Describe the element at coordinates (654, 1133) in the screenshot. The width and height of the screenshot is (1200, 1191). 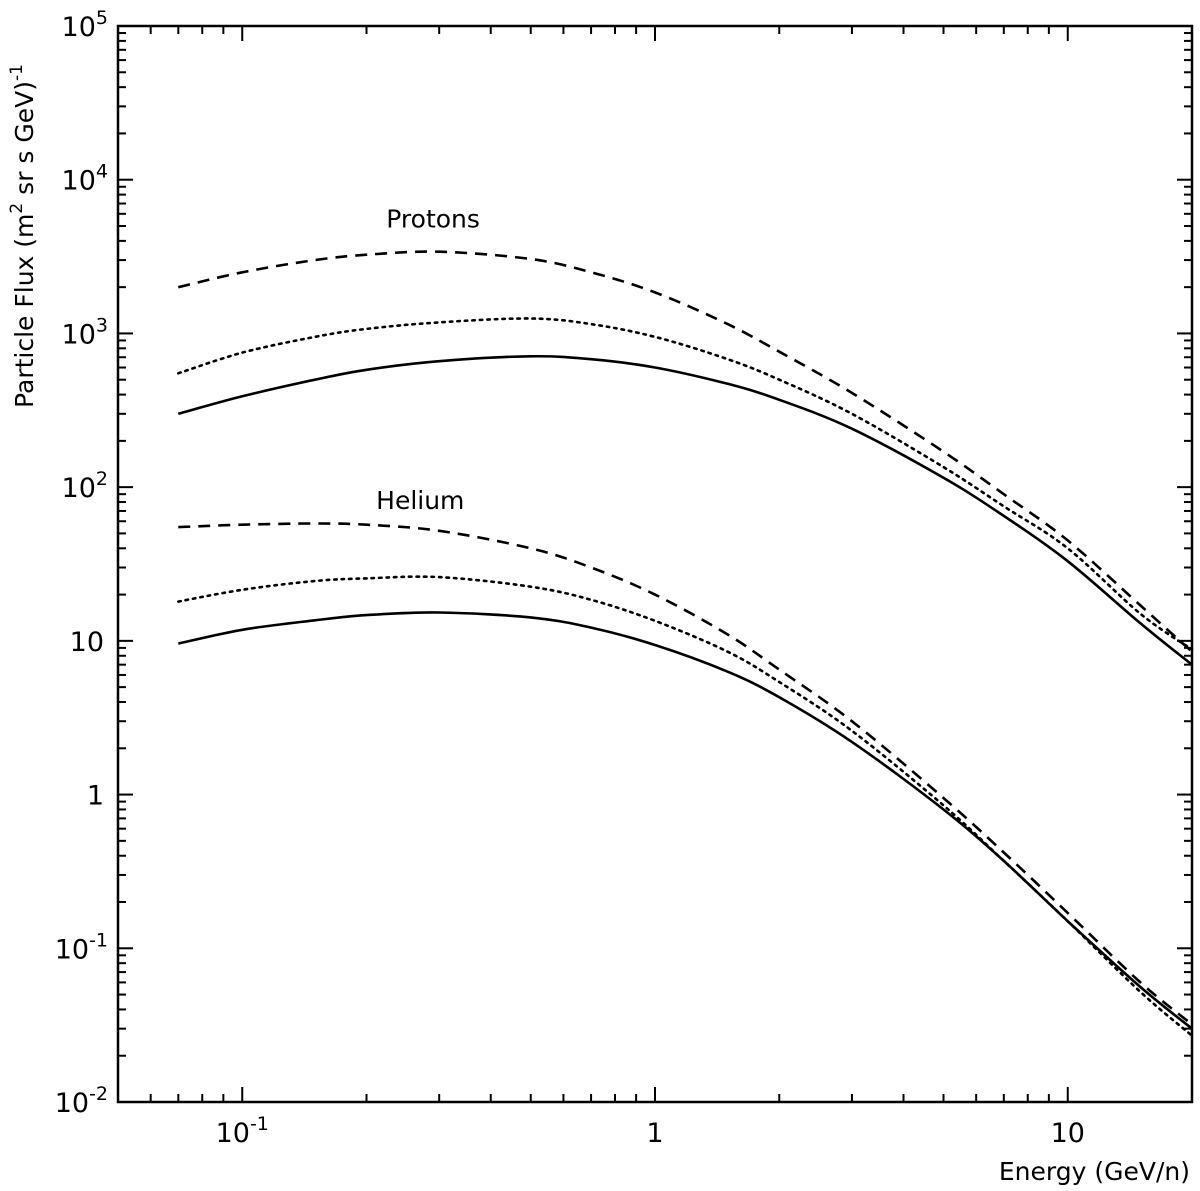
I see `x-tick-label: 1` at that location.